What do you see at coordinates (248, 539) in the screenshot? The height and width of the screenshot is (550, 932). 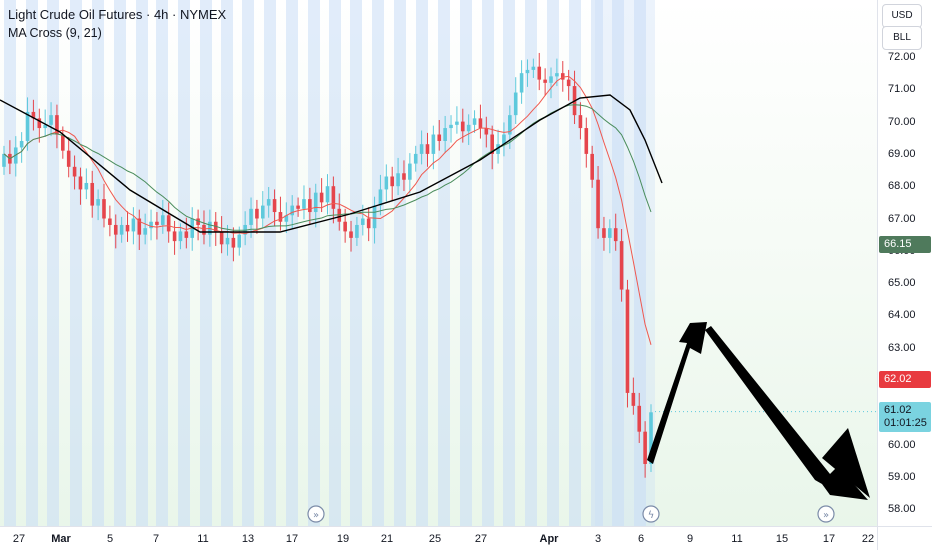 I see `time-tick-label: 13` at bounding box center [248, 539].